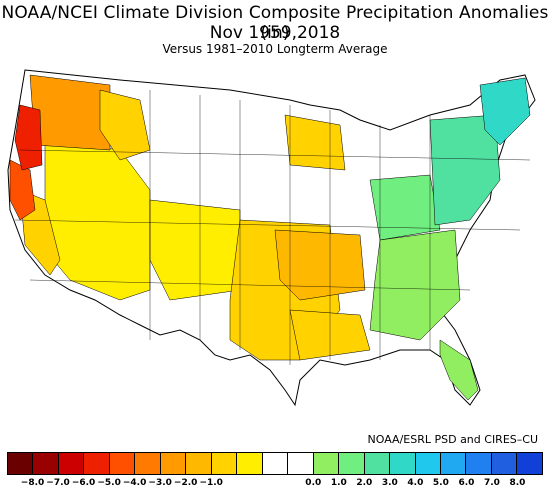 The width and height of the screenshot is (550, 492). What do you see at coordinates (415, 483) in the screenshot?
I see `legend-tick-label: 4.0` at bounding box center [415, 483].